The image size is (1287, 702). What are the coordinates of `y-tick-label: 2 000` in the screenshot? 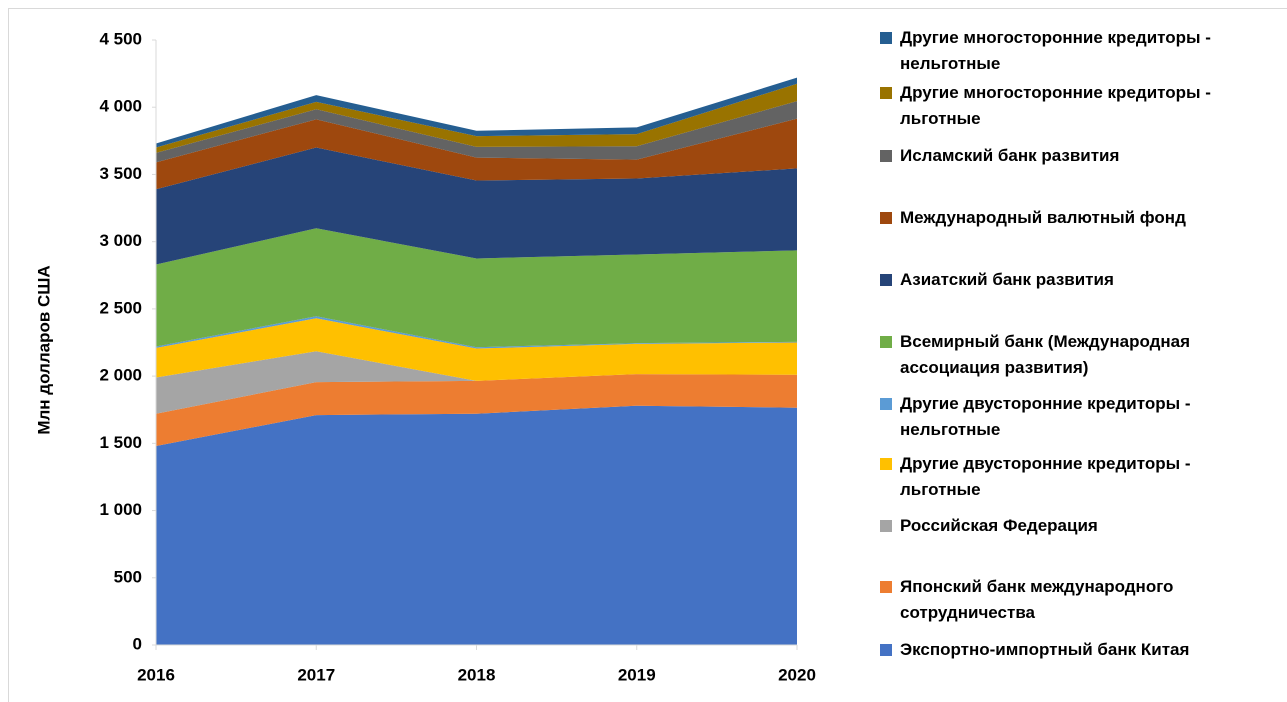 It's located at (120, 375).